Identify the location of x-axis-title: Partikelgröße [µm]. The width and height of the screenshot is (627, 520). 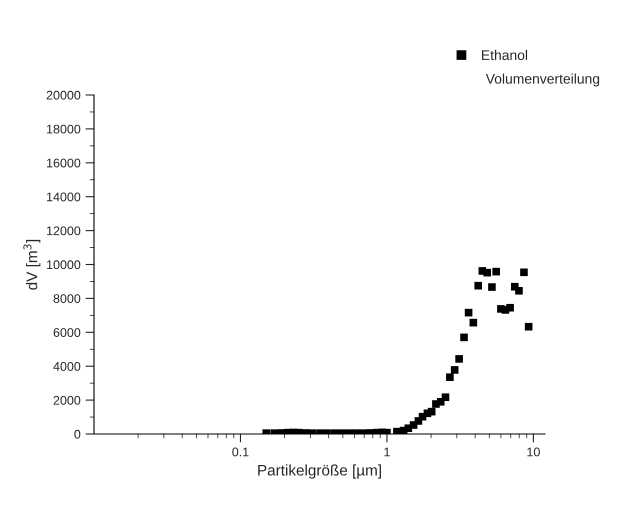
(319, 471).